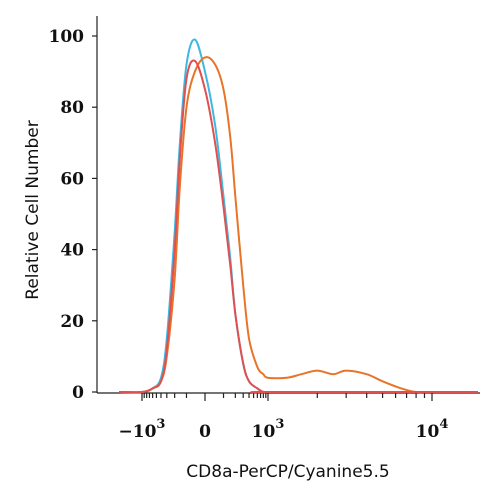 This screenshot has height=500, width=500. What do you see at coordinates (268, 429) in the screenshot?
I see `x-tick-label: 10³` at bounding box center [268, 429].